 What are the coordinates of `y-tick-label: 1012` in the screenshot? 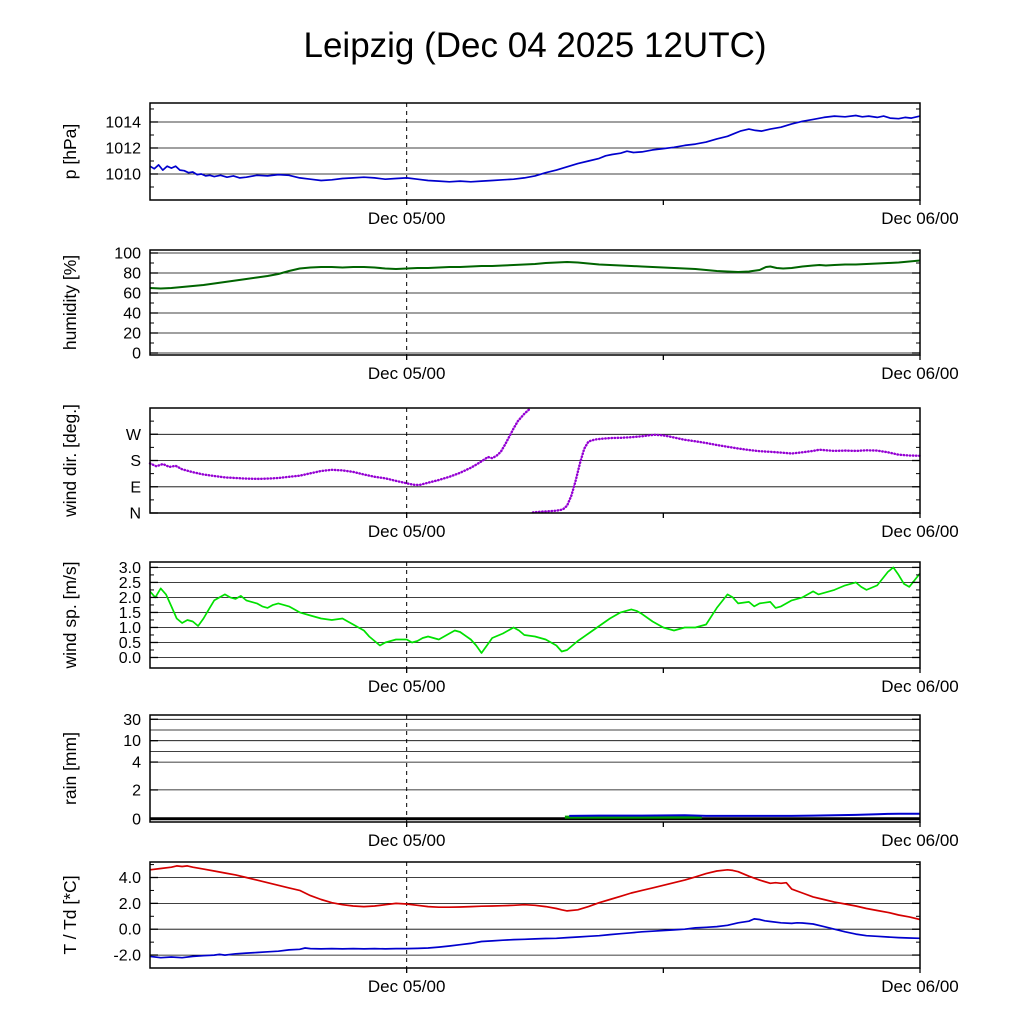 It's located at (123, 148).